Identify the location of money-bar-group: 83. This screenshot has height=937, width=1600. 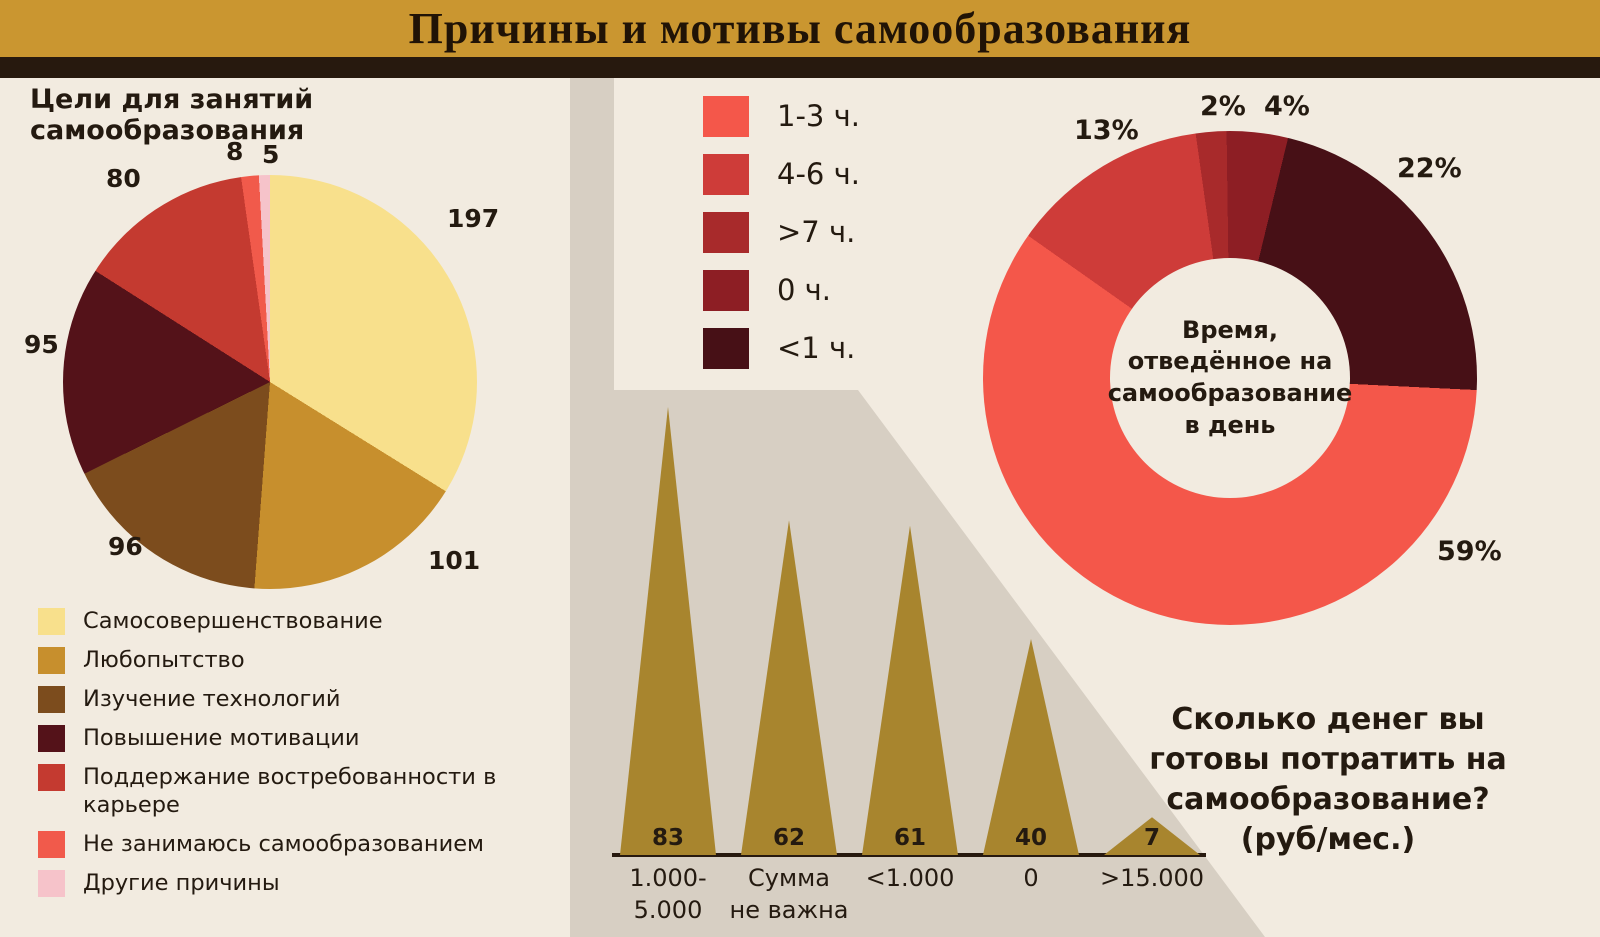
(668, 630).